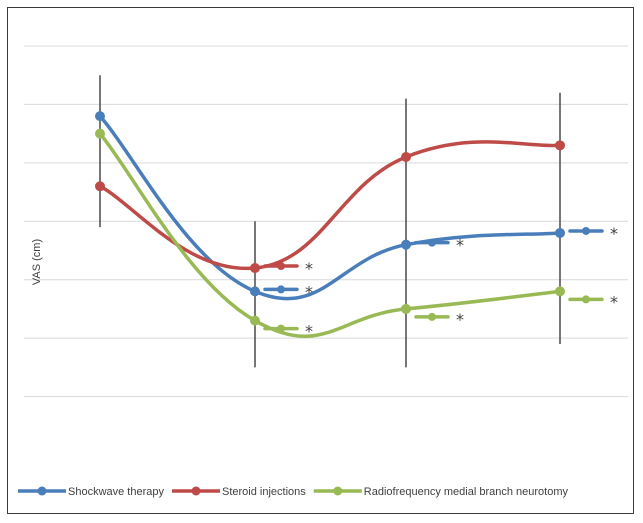  Describe the element at coordinates (116, 492) in the screenshot. I see `legend-label: Shockwave therapy` at that location.